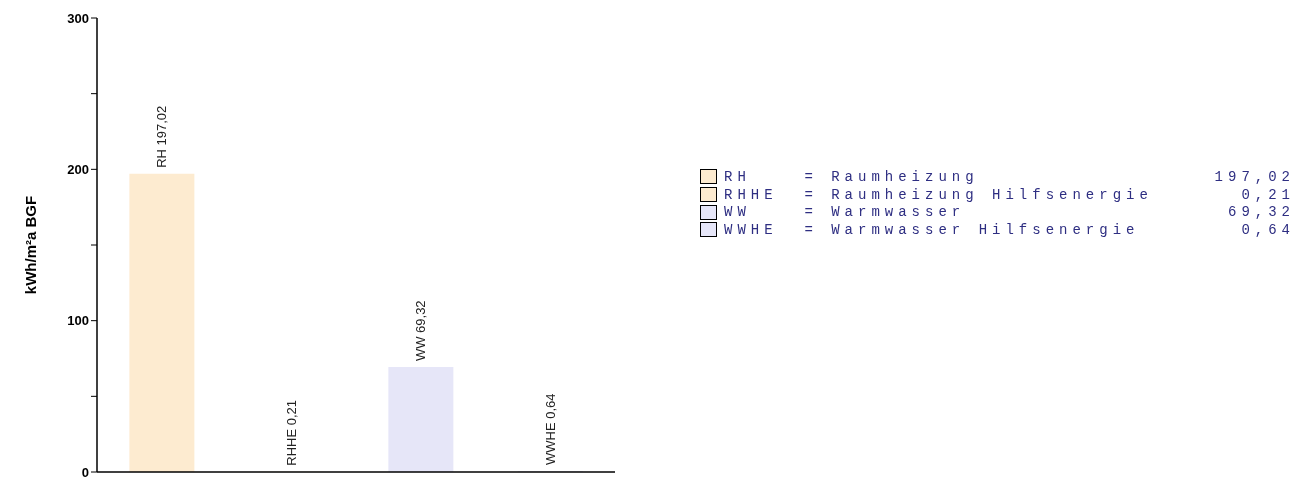 This screenshot has height=486, width=1303. I want to click on legend-label: RH = Raumheizung, so click(852, 176).